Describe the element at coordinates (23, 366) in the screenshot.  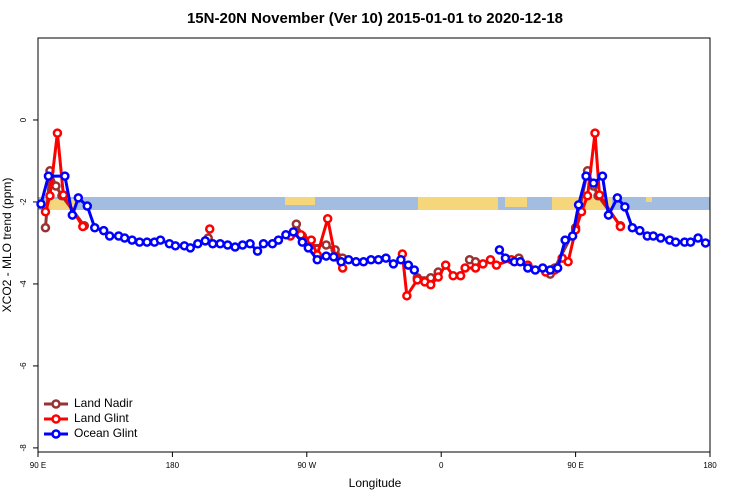
I see `y-tick-label: -6` at that location.